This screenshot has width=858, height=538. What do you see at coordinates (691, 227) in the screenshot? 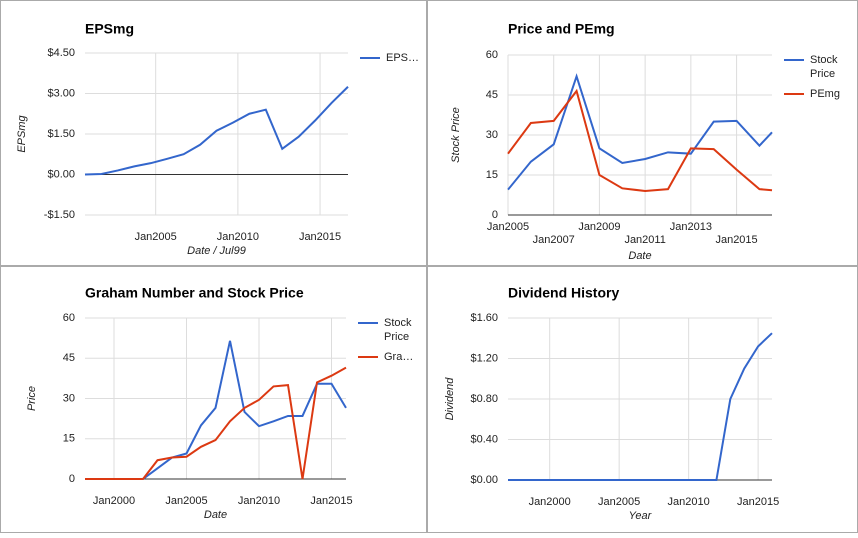
I see `x-tick-label: Jan2013` at bounding box center [691, 227].